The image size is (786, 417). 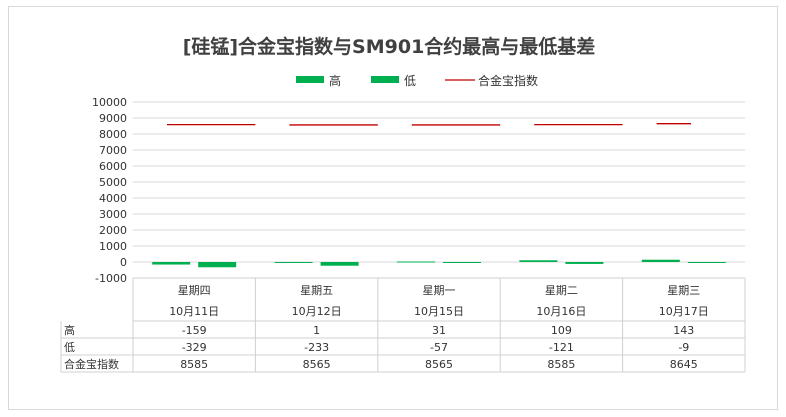 What do you see at coordinates (69, 347) in the screenshot?
I see `table-row-label-1: 低` at bounding box center [69, 347].